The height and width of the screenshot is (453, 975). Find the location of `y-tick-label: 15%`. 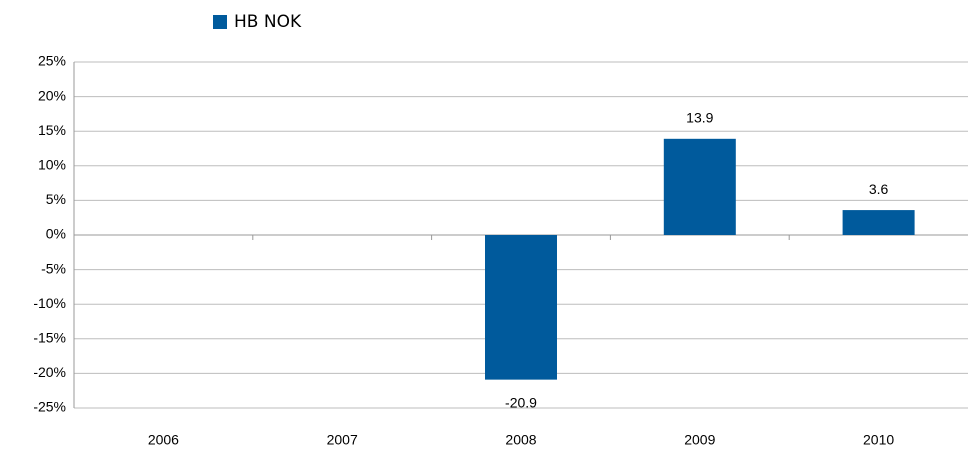

y-tick-label: 15% is located at coordinates (52, 130).